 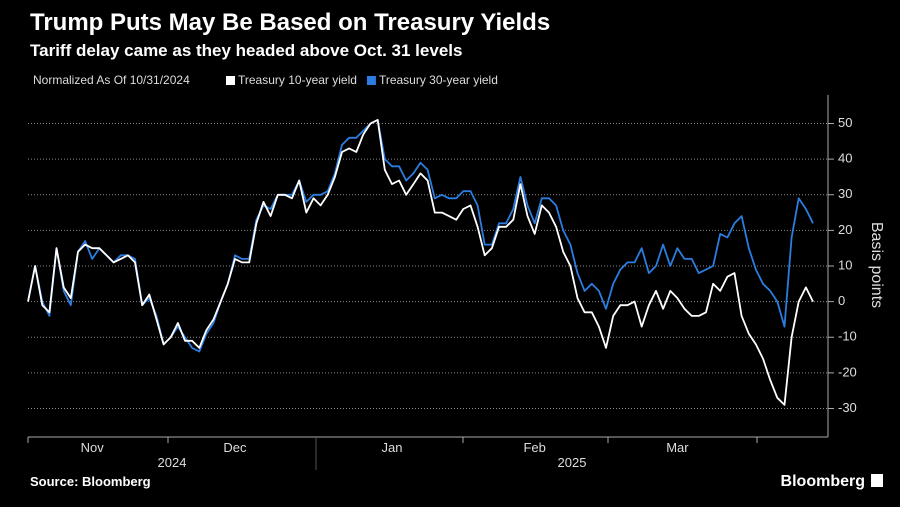 What do you see at coordinates (823, 481) in the screenshot?
I see `brand: Bloomberg` at bounding box center [823, 481].